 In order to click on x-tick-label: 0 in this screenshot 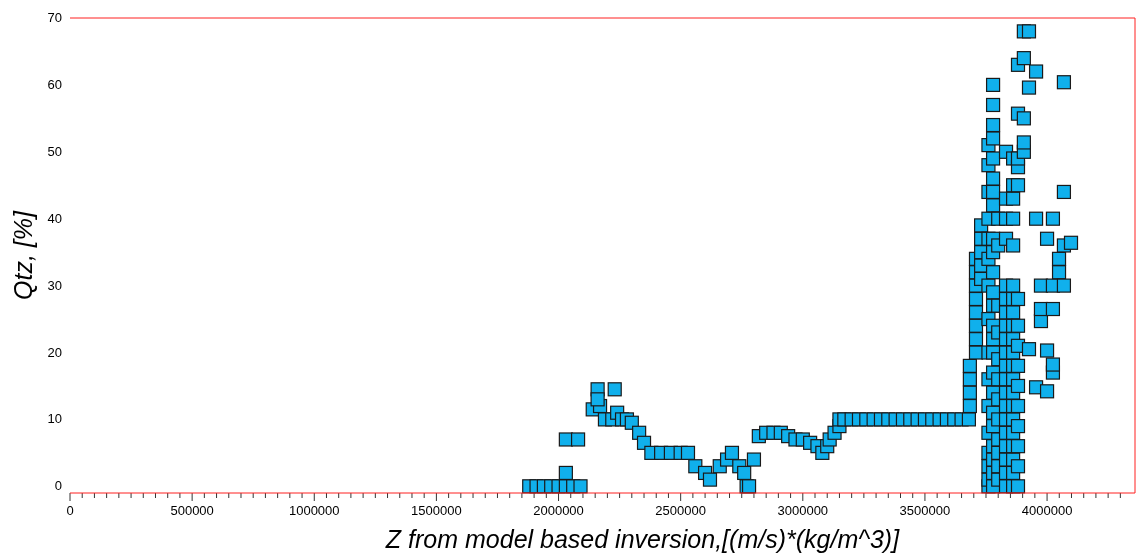, I will do `click(70, 510)`.